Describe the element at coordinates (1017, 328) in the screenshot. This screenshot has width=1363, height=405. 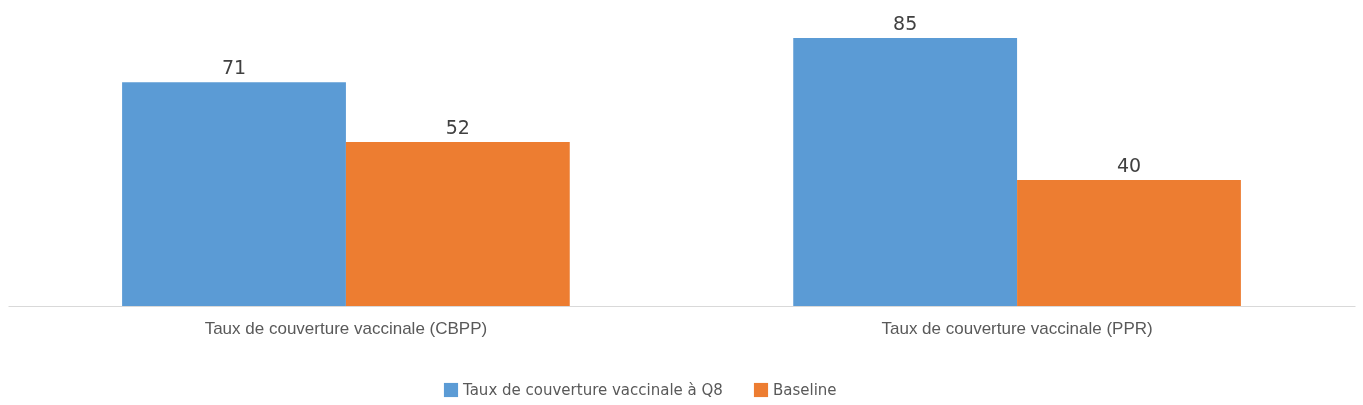
I see `x-tick-label: Taux de couverture vaccinale (PPR)` at that location.